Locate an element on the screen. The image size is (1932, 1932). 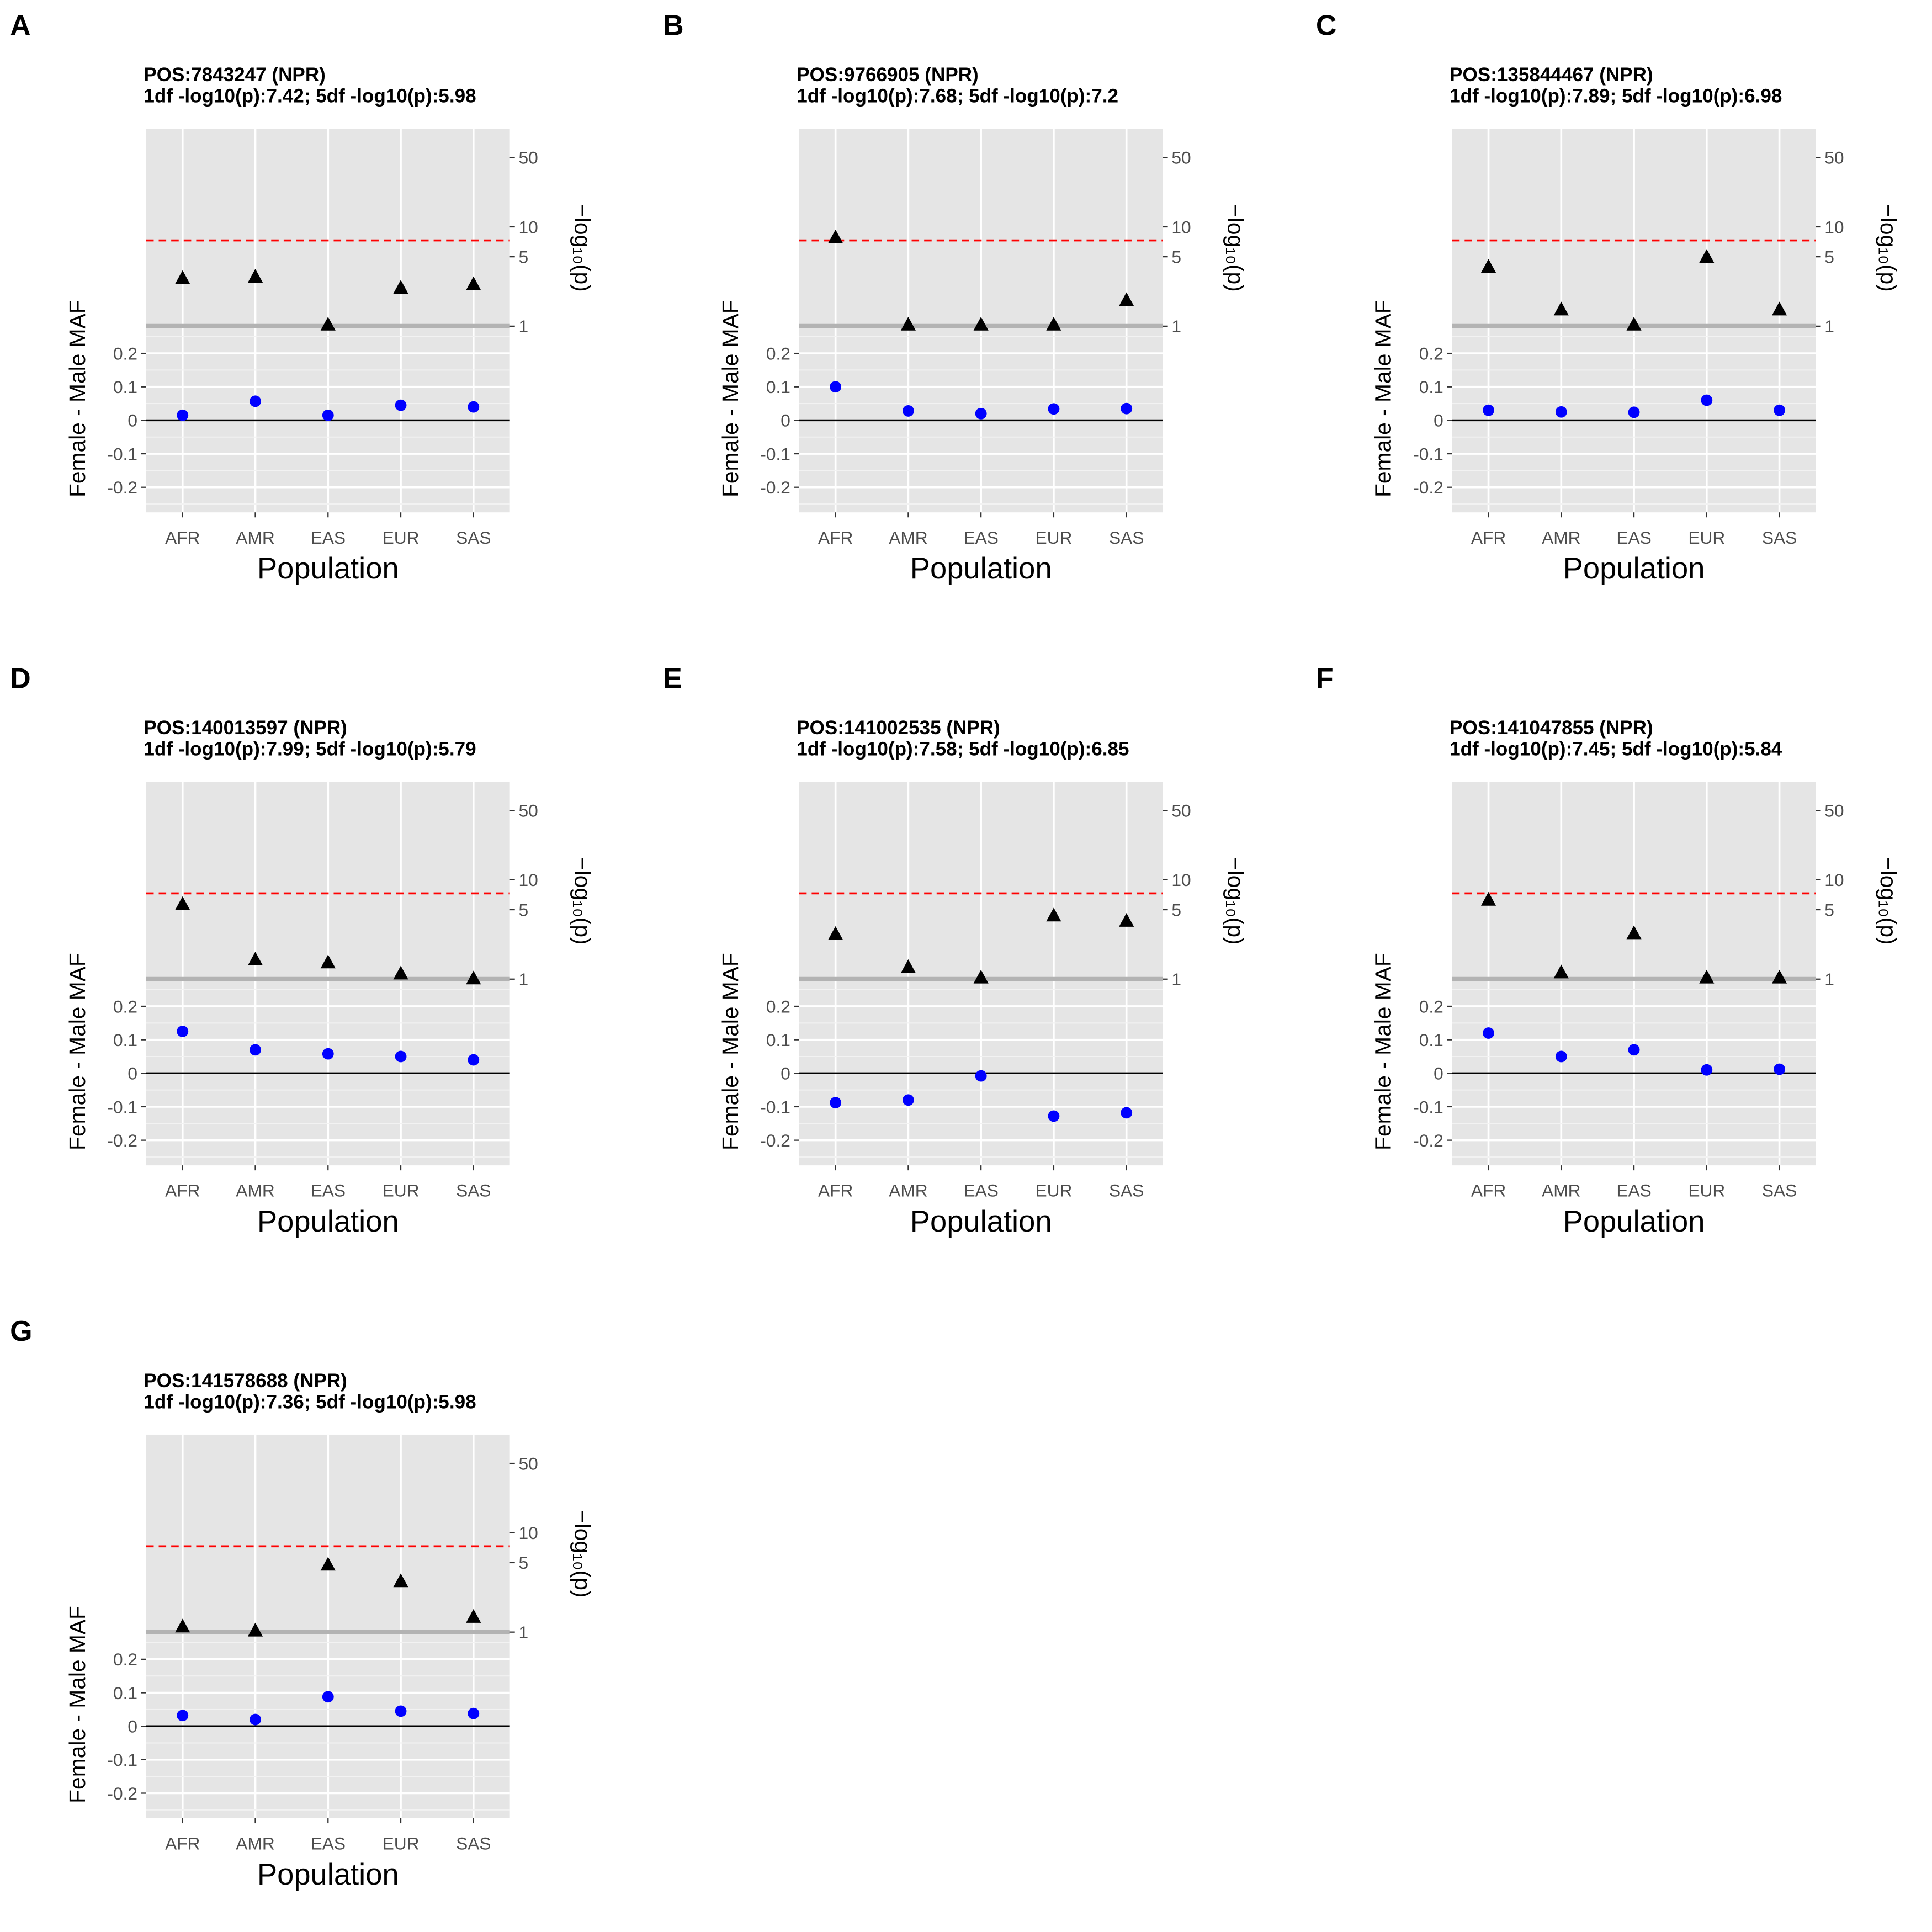
panel-letter: B is located at coordinates (674, 25).